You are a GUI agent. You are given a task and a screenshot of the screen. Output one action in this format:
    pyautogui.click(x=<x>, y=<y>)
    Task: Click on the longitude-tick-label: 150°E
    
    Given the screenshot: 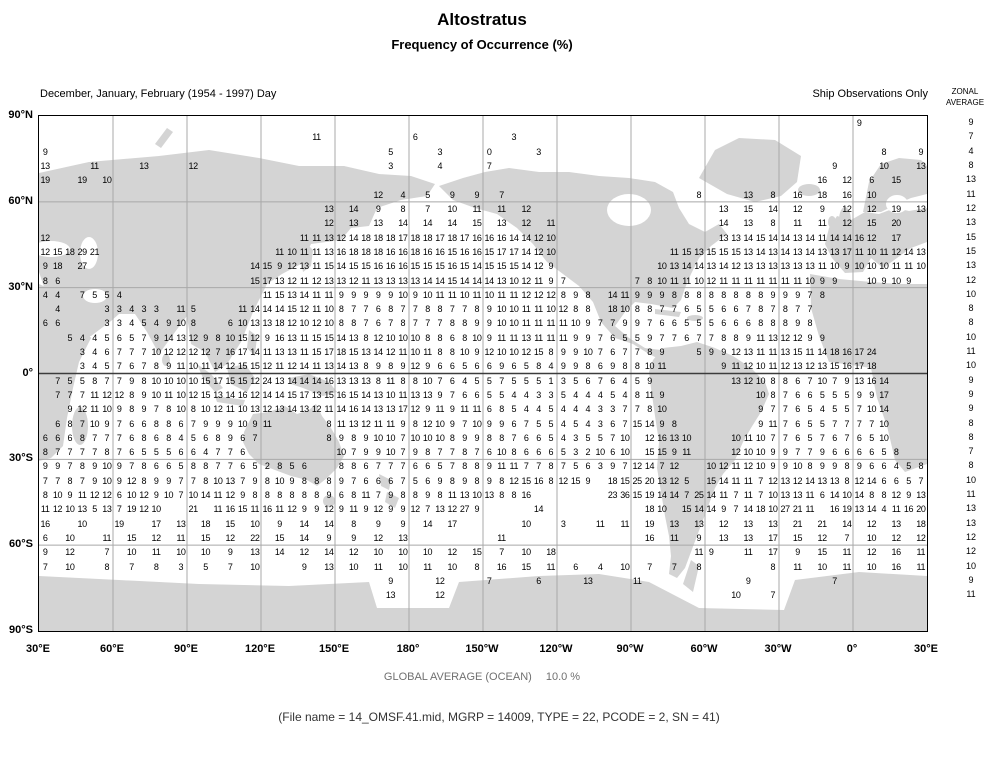 What is the action you would take?
    pyautogui.click(x=334, y=649)
    